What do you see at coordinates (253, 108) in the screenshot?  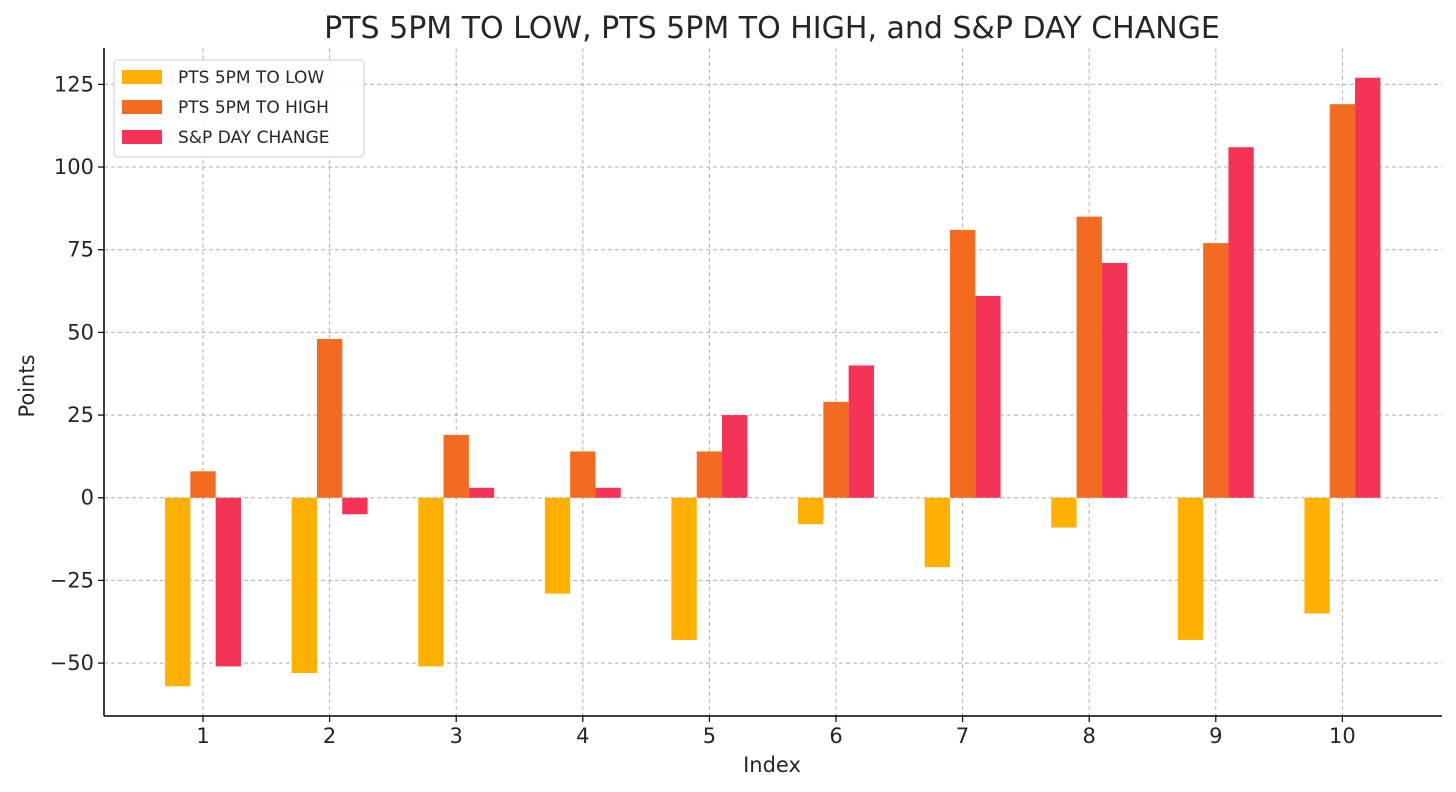 I see `legend-label: PTS 5PM TO HIGH` at bounding box center [253, 108].